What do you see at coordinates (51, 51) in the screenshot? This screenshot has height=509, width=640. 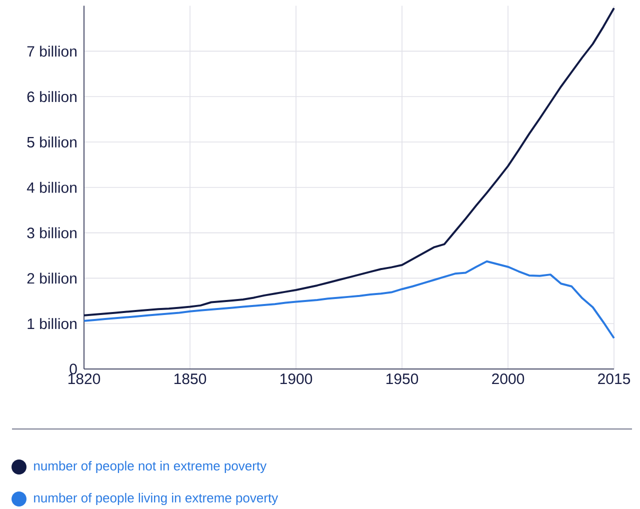 I see `y-tick-label: 7 billion` at bounding box center [51, 51].